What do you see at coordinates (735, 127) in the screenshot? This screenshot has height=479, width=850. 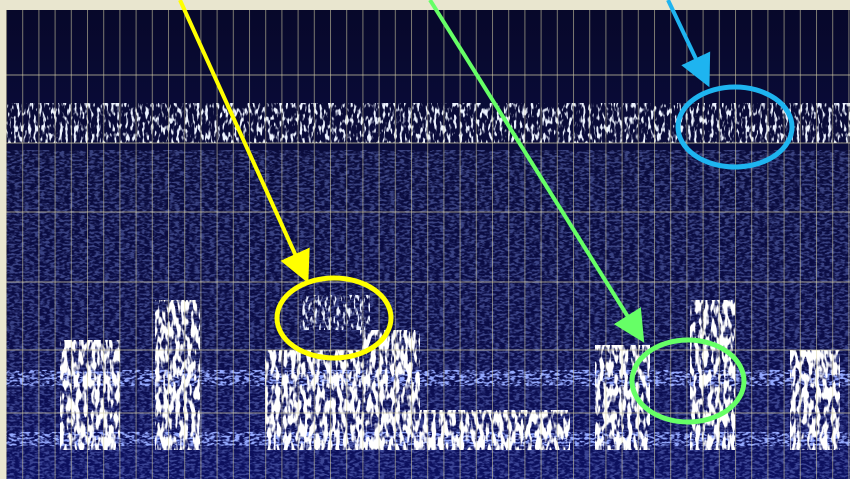 I see `blue-ellipse` at bounding box center [735, 127].